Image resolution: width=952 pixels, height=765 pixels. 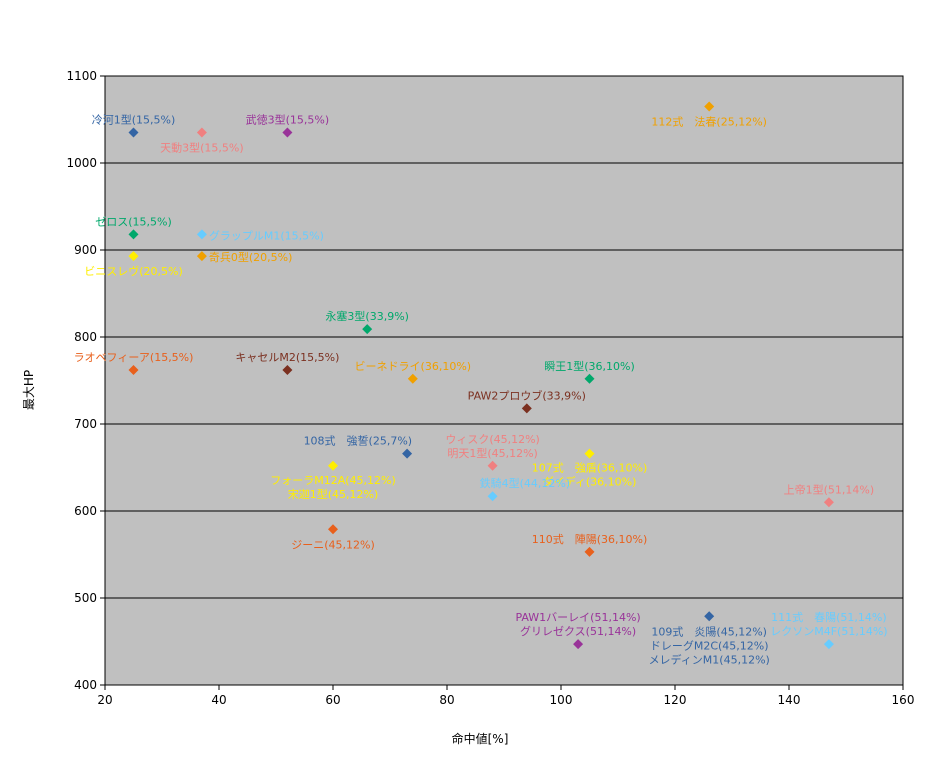 I want to click on x-tick-label: 100, so click(x=561, y=700).